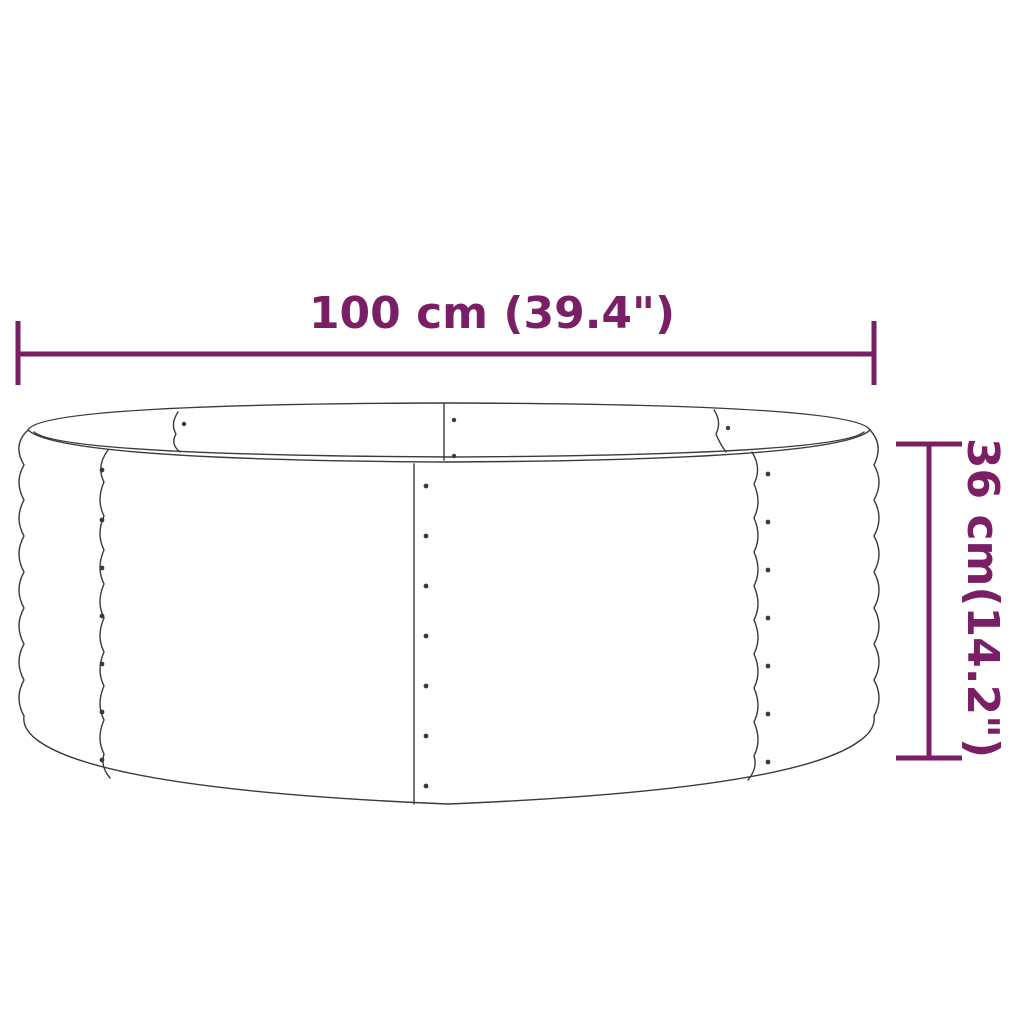  I want to click on bed-left-seam, so click(105, 614).